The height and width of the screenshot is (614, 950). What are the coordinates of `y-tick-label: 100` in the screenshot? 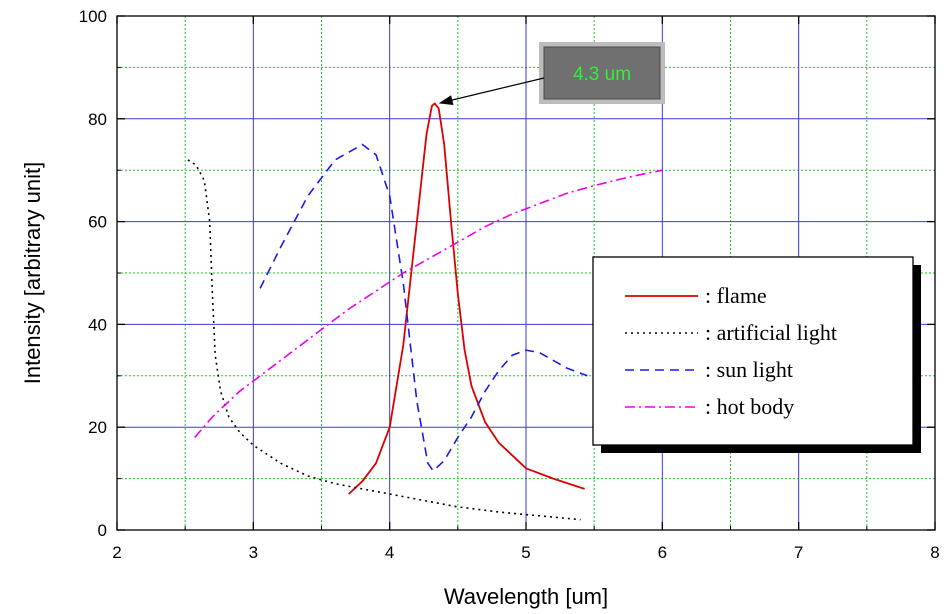 It's located at (93, 16).